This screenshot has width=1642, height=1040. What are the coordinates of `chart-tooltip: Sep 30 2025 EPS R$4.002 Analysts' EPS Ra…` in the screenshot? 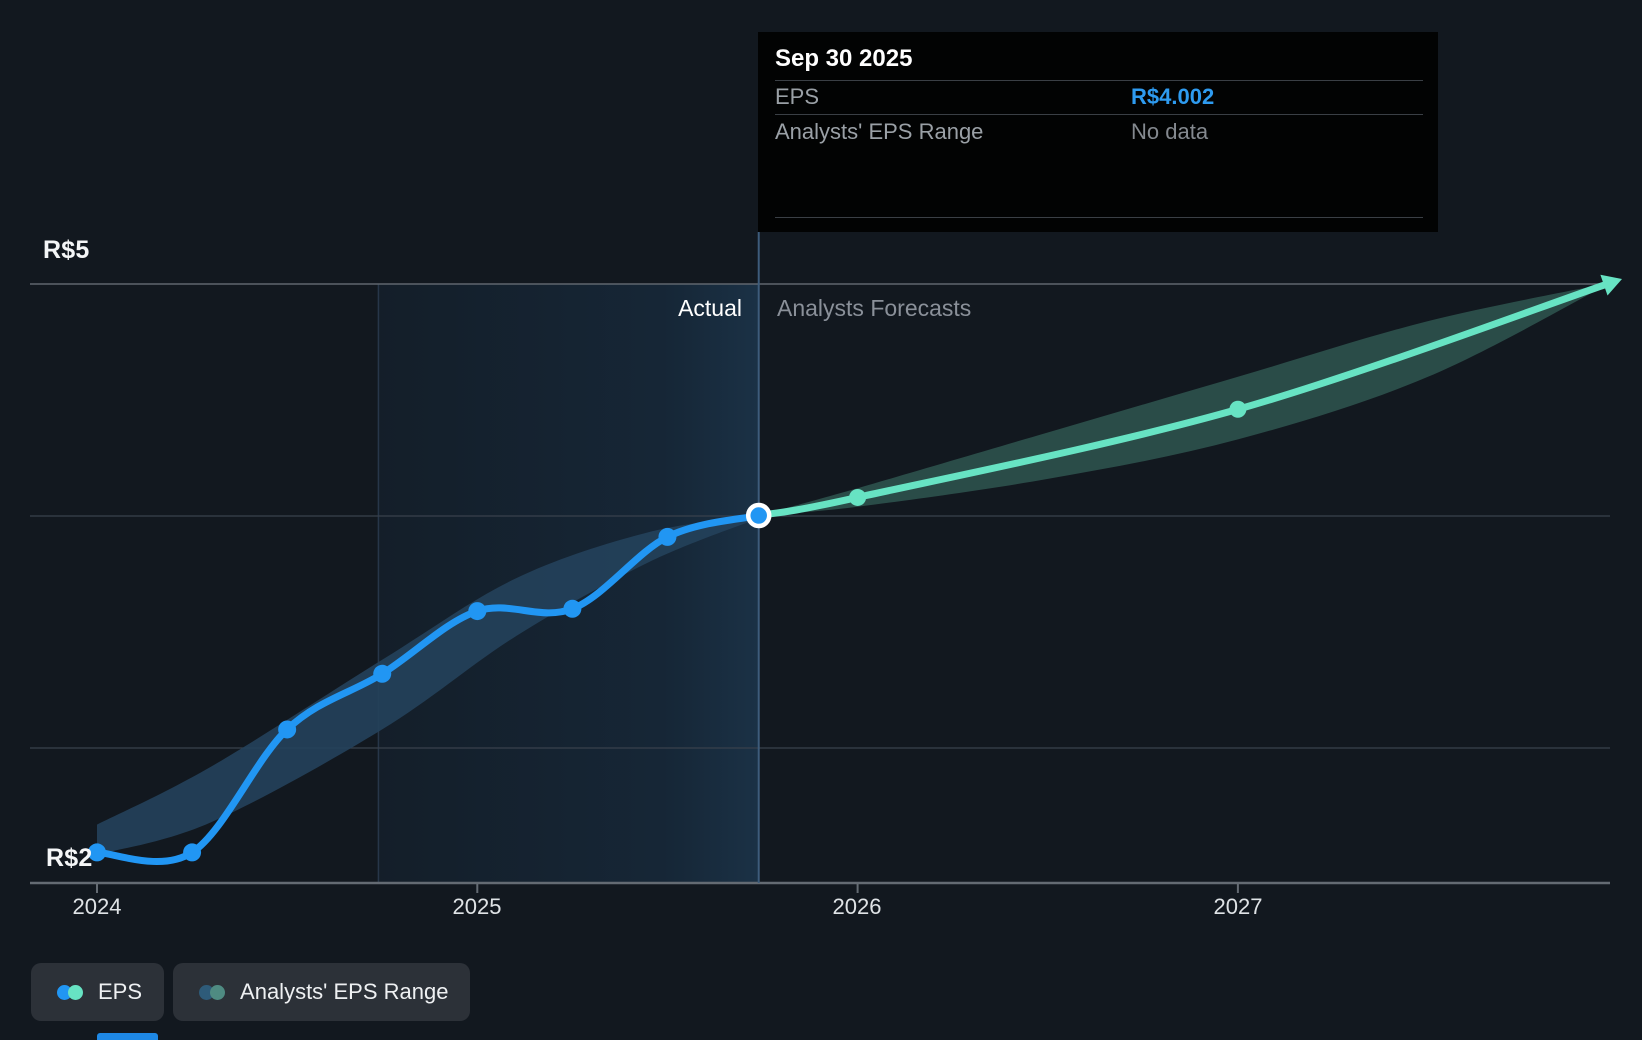 It's located at (1098, 132).